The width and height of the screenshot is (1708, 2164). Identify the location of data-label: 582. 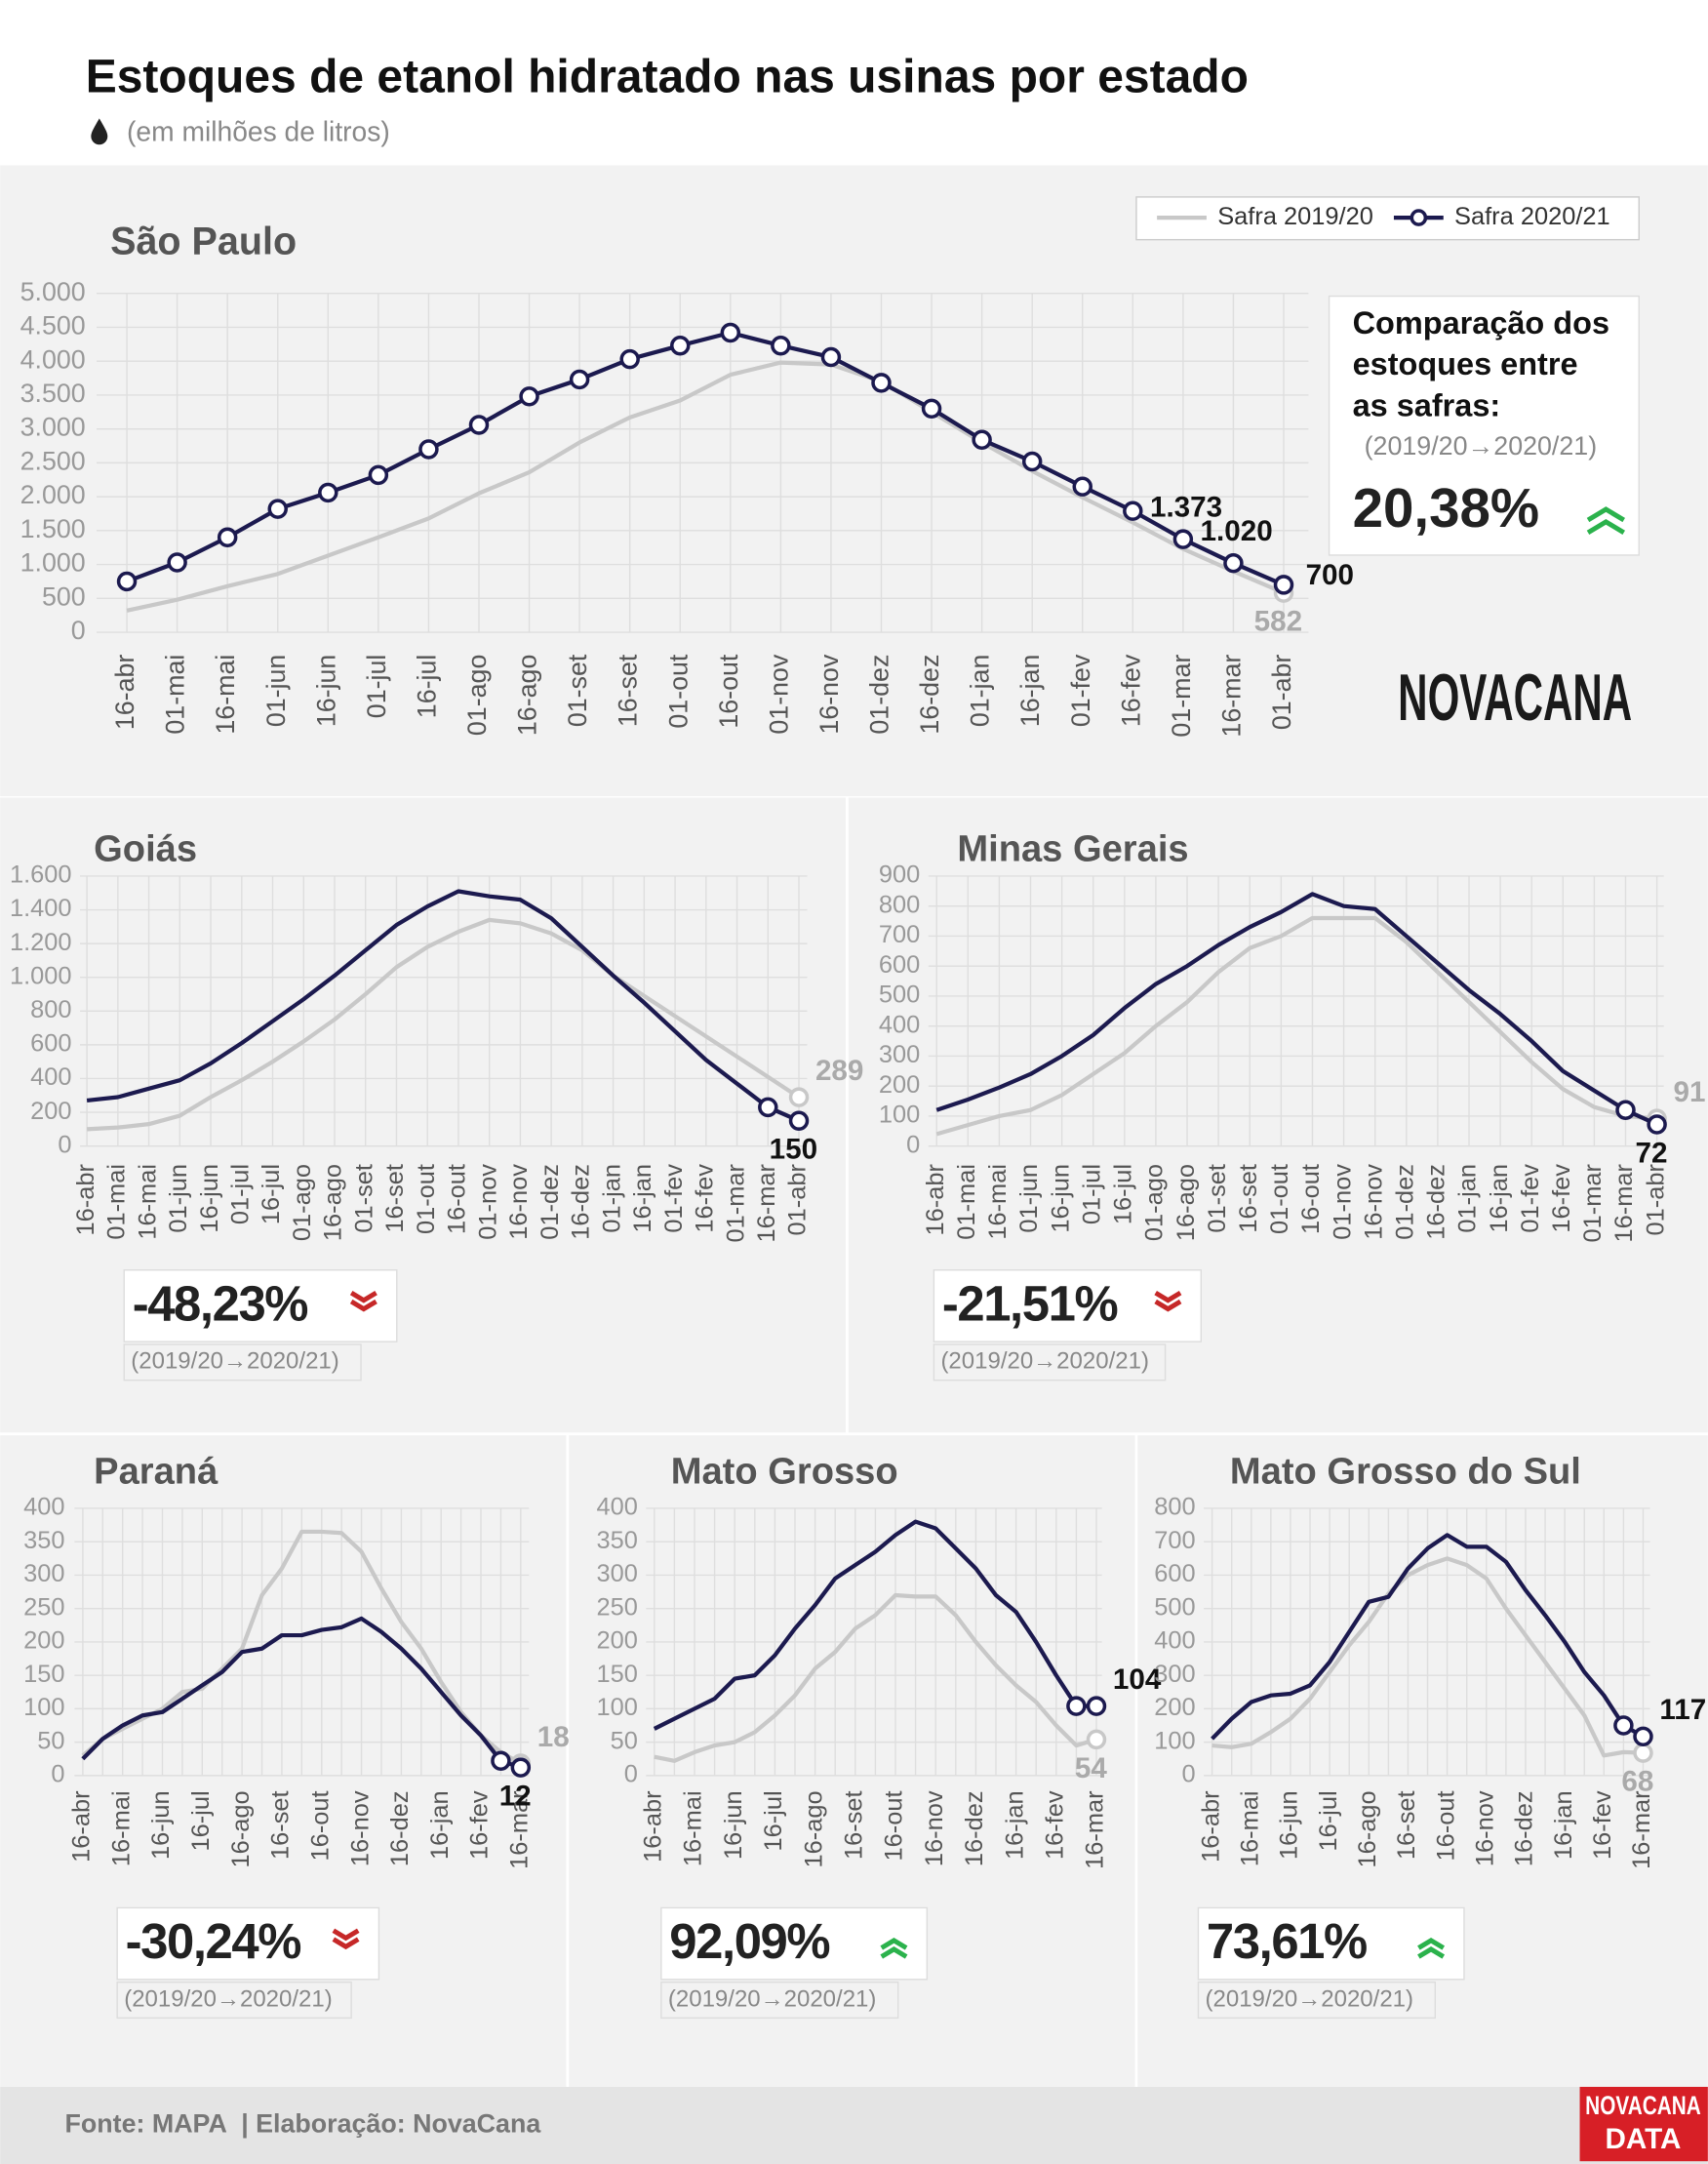
(1278, 621).